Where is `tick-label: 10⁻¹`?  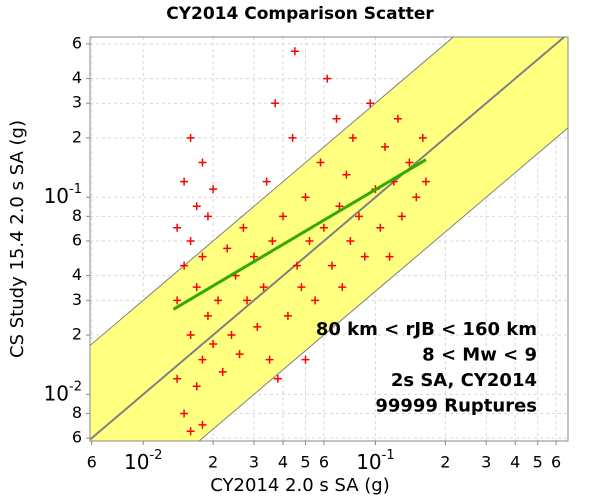
tick-label: 10⁻¹ is located at coordinates (375, 461).